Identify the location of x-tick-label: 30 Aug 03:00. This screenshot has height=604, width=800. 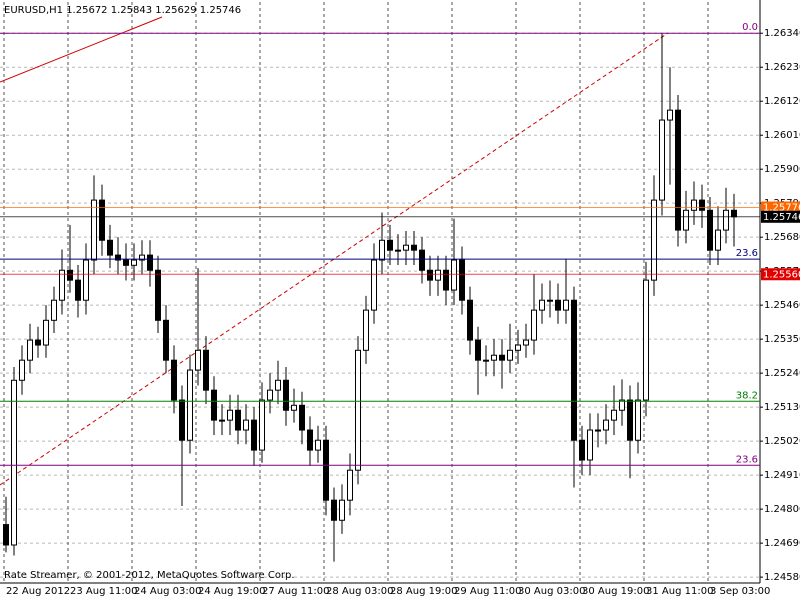
(551, 591).